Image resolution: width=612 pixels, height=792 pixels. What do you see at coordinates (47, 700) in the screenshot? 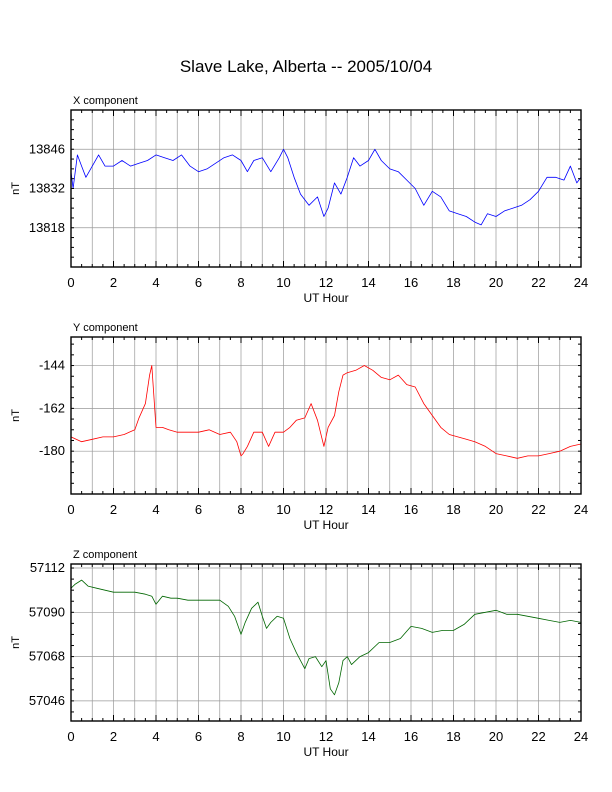
I see `y-tick-label: 57046` at bounding box center [47, 700].